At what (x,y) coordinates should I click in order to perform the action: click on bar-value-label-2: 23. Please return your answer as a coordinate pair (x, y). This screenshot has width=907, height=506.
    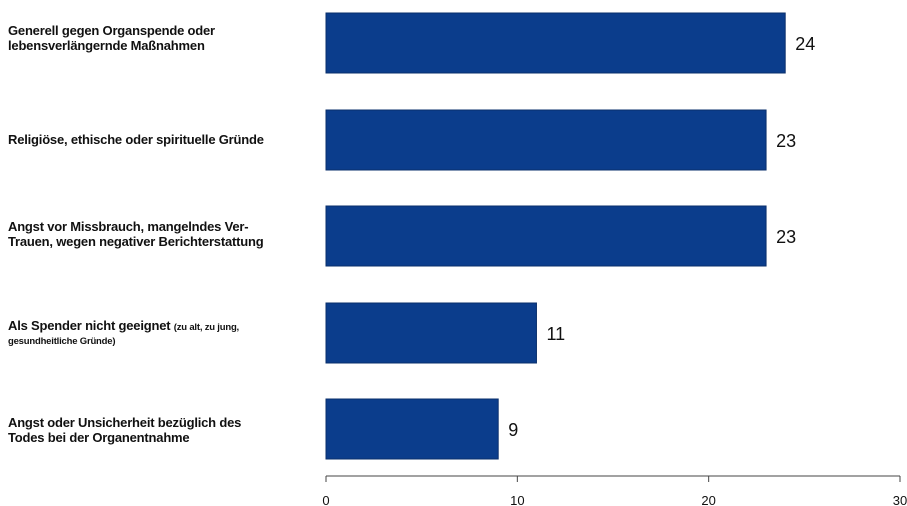
    Looking at the image, I should click on (786, 141).